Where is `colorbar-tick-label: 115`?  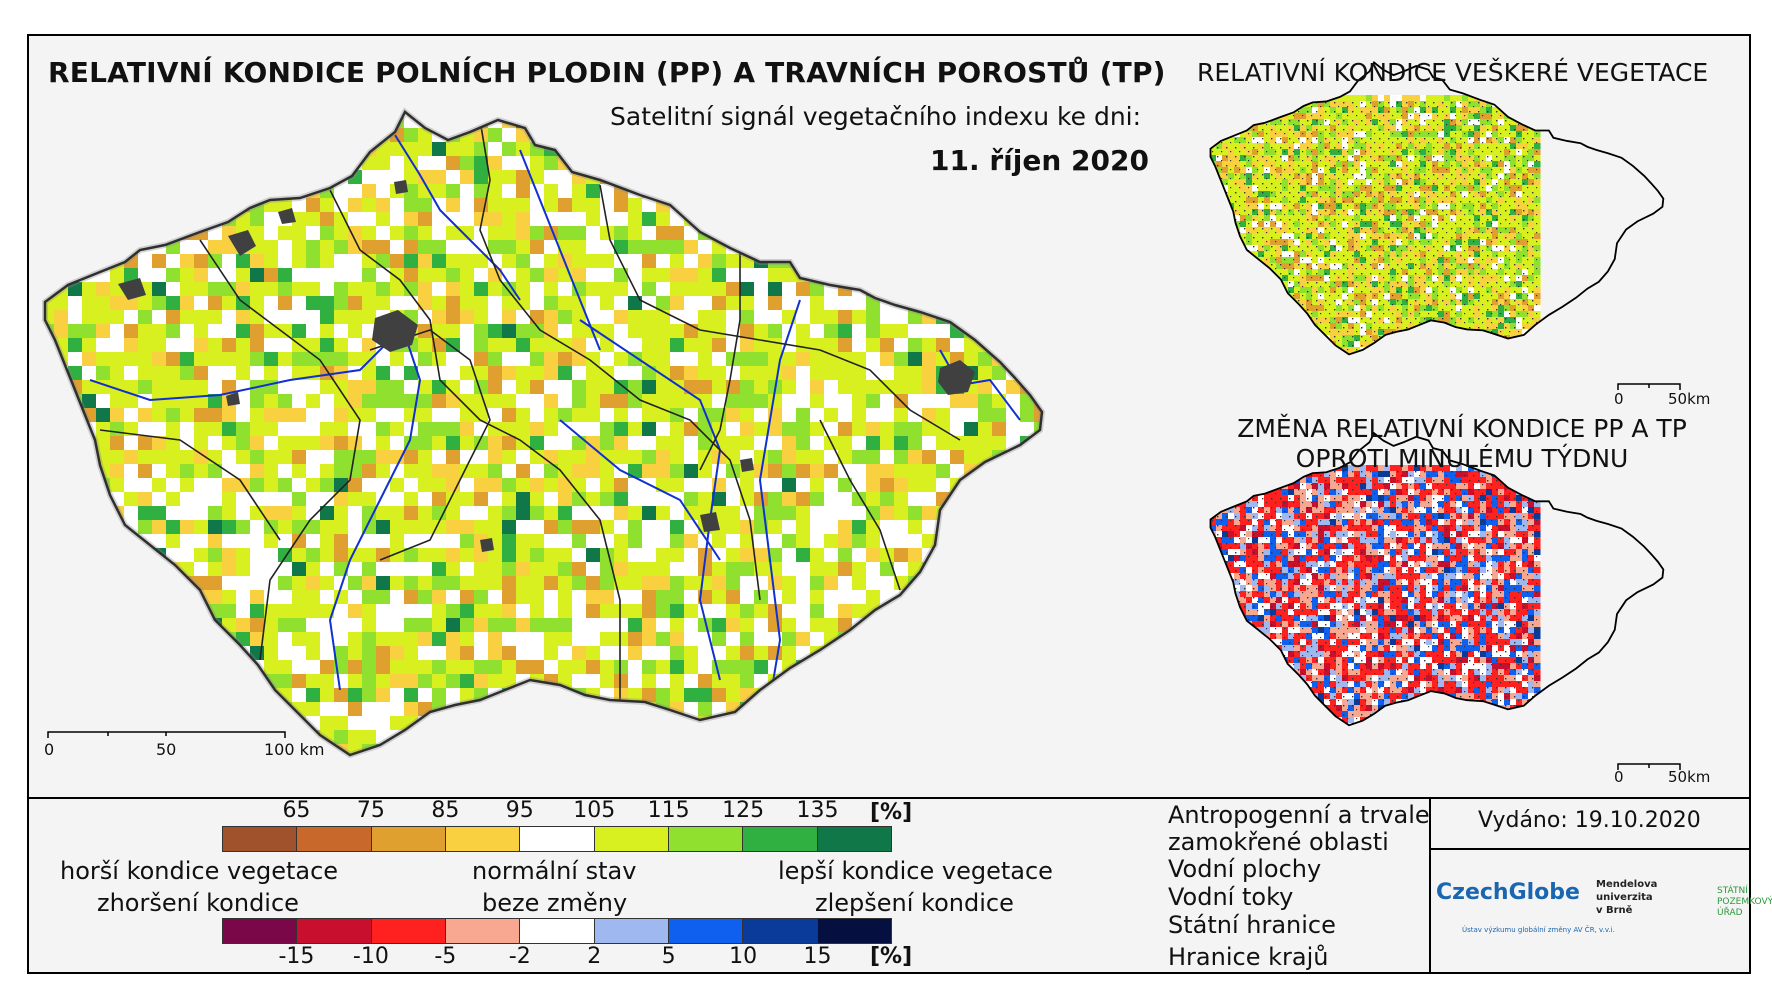 colorbar-tick-label: 115 is located at coordinates (668, 810).